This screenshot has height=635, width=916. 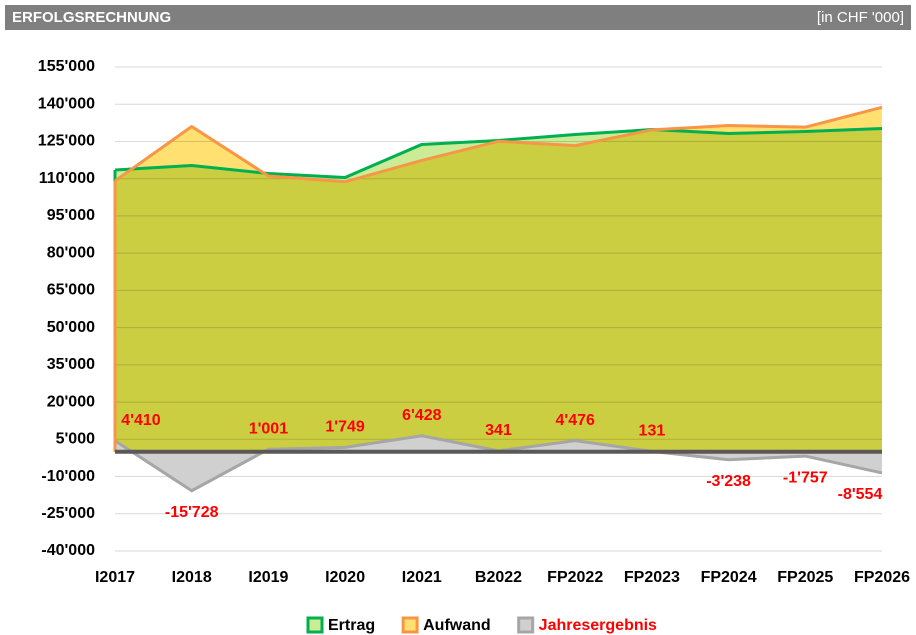 I want to click on x-tick-label: I2019, so click(x=268, y=577).